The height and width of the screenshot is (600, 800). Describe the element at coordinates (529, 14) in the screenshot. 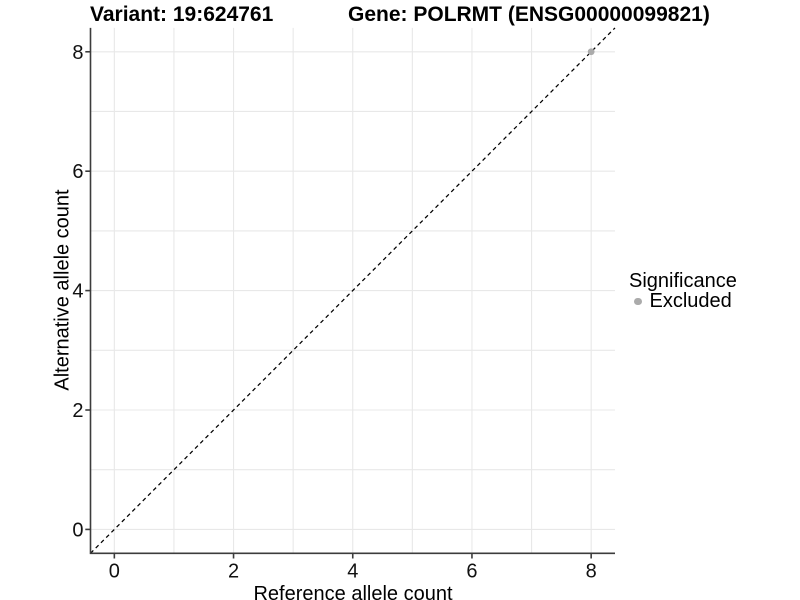

I see `gene-title: Gene: POLRMT (ENSG00000099821)` at that location.